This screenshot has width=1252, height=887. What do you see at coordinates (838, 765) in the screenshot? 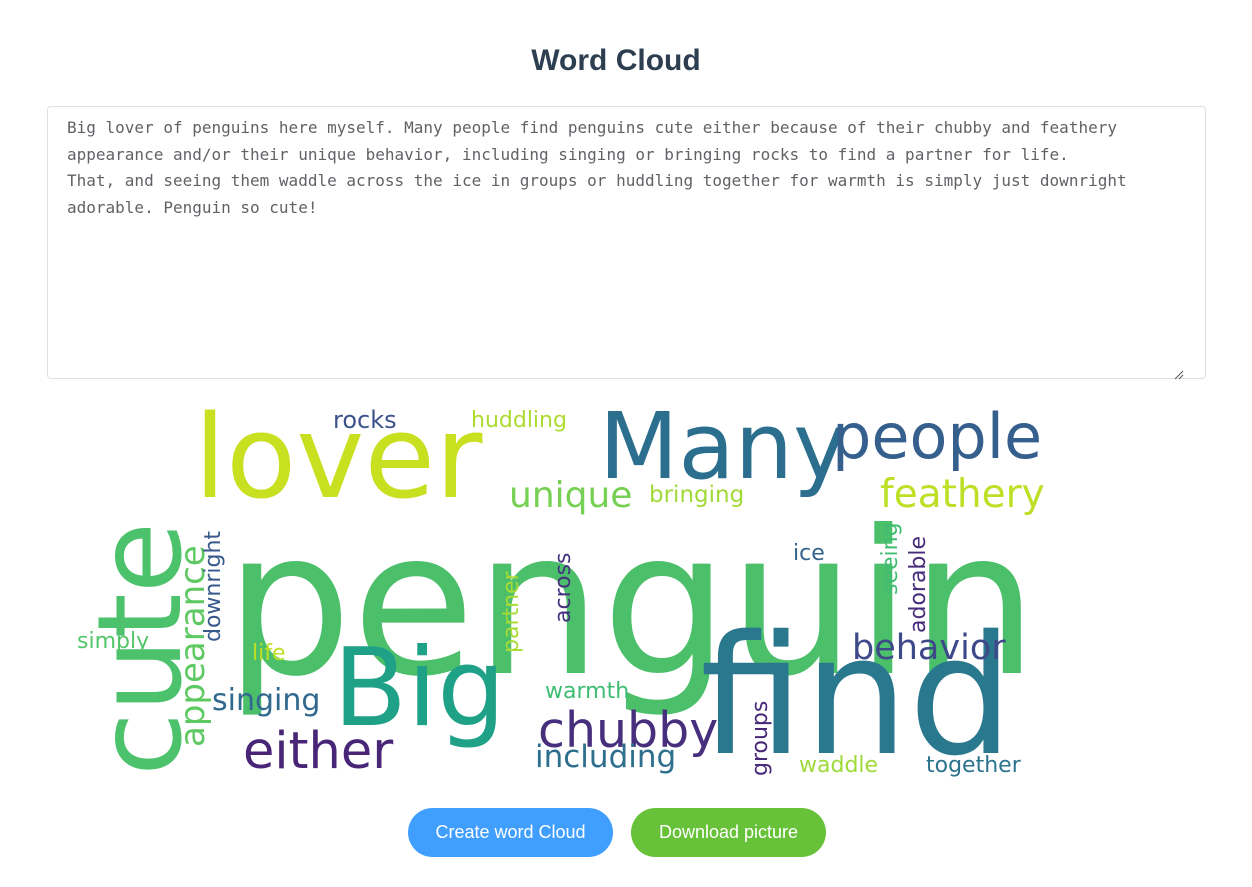
I see `cloud-word: waddle` at bounding box center [838, 765].